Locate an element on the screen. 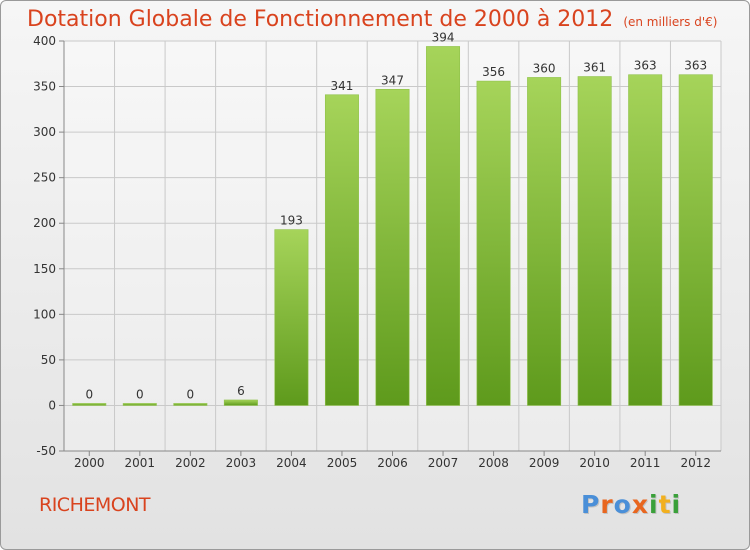  y-tick-label: -50 is located at coordinates (46, 451).